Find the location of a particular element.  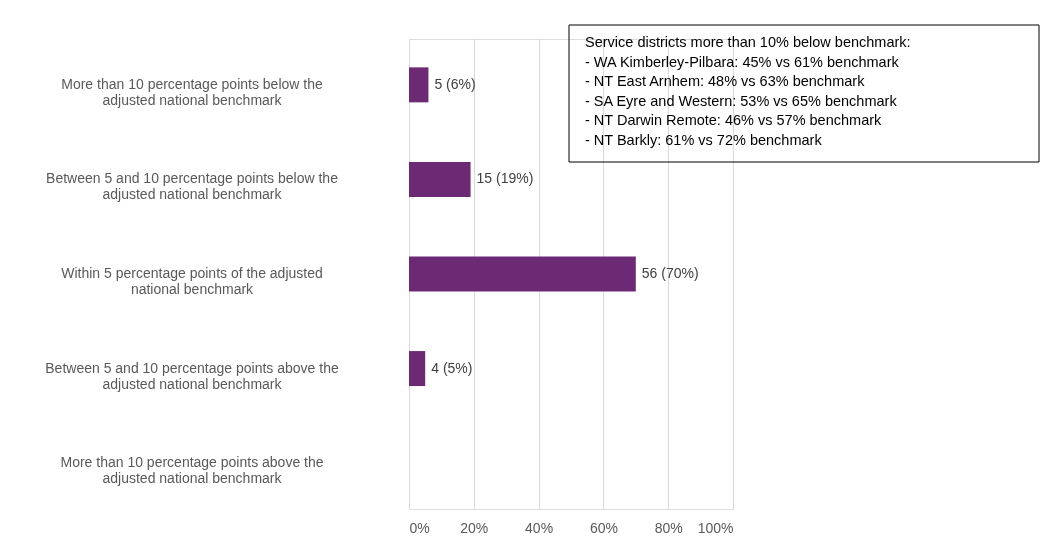

y-tick-label: More than 10 percentage points below the adjusted national benchmark is located at coordinates (192, 91).